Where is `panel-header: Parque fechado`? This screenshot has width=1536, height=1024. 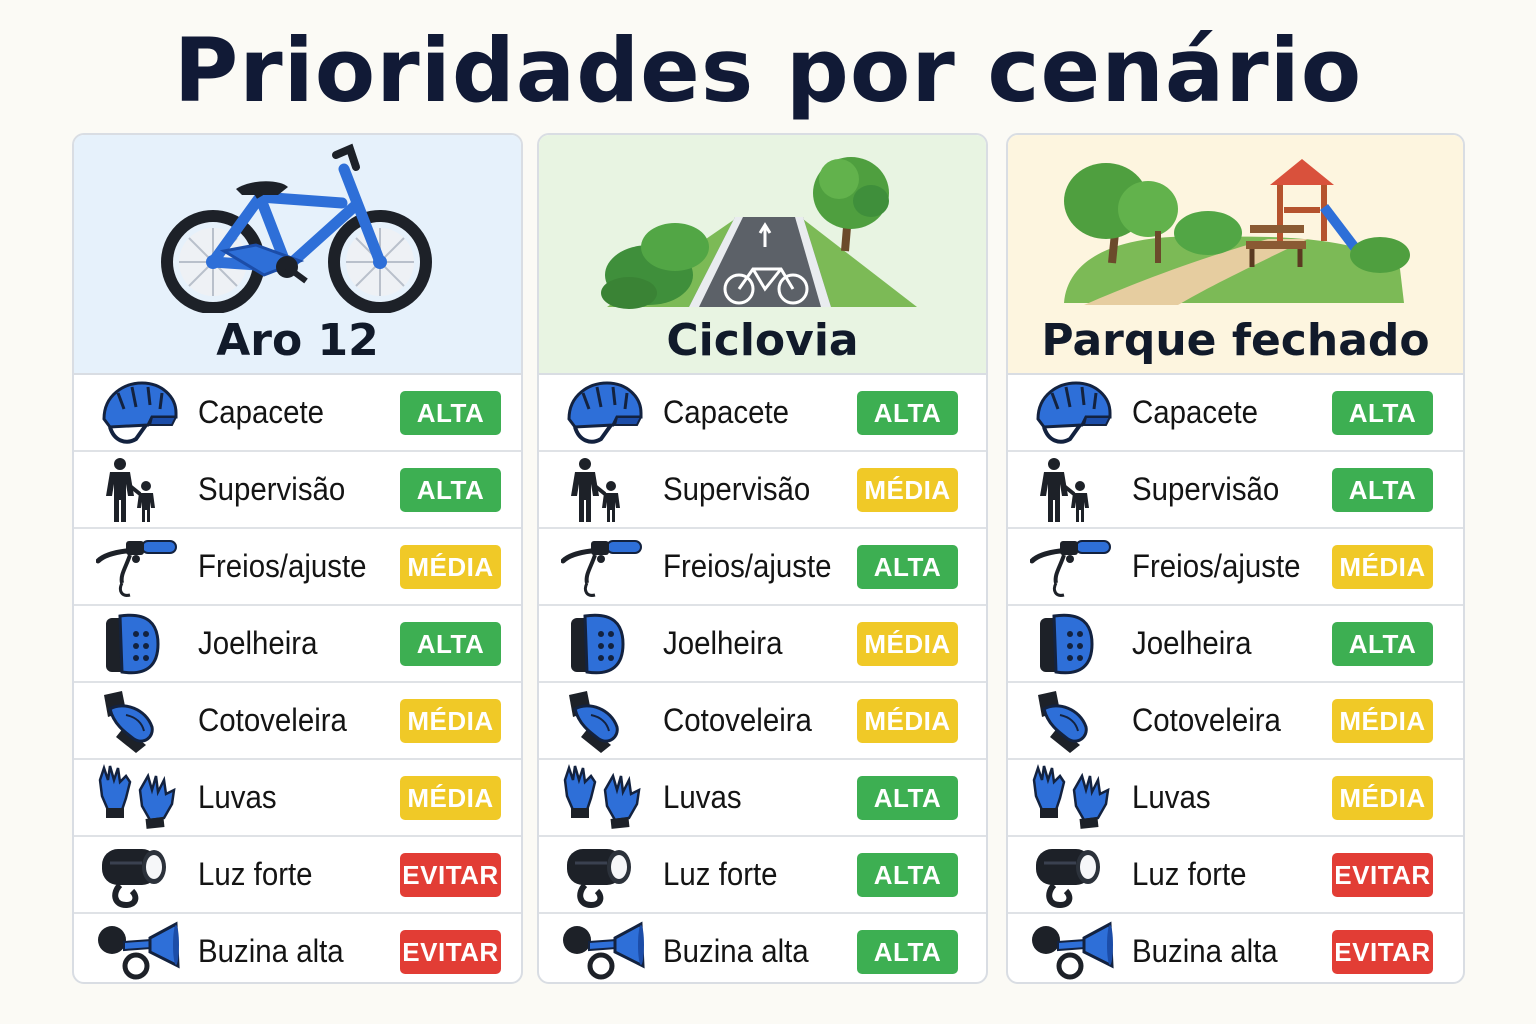
panel-header: Parque fechado is located at coordinates (1235, 255).